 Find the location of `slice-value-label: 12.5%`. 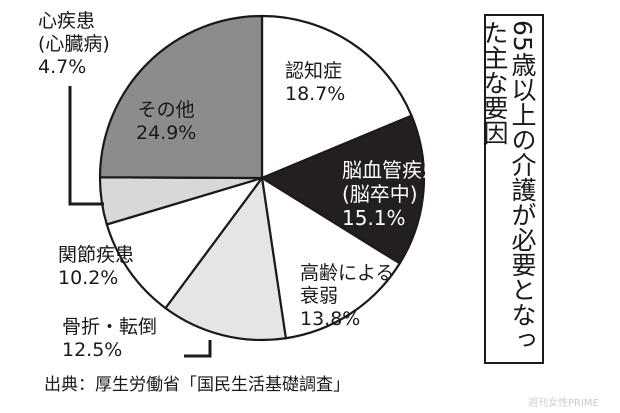

slice-value-label: 12.5% is located at coordinates (92, 350).